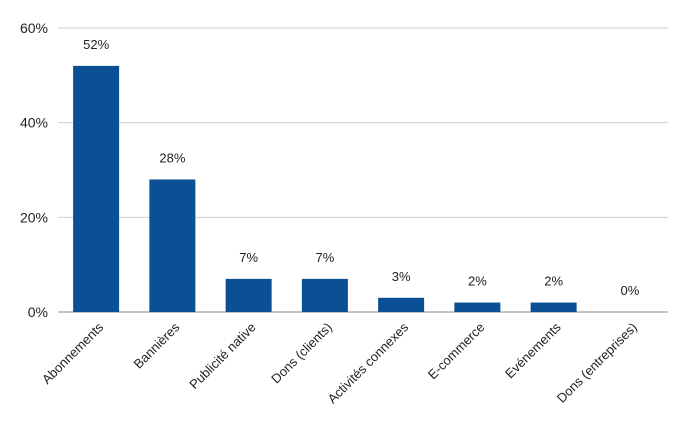 The height and width of the screenshot is (425, 688). I want to click on y-tick-label: 40%, so click(34, 123).